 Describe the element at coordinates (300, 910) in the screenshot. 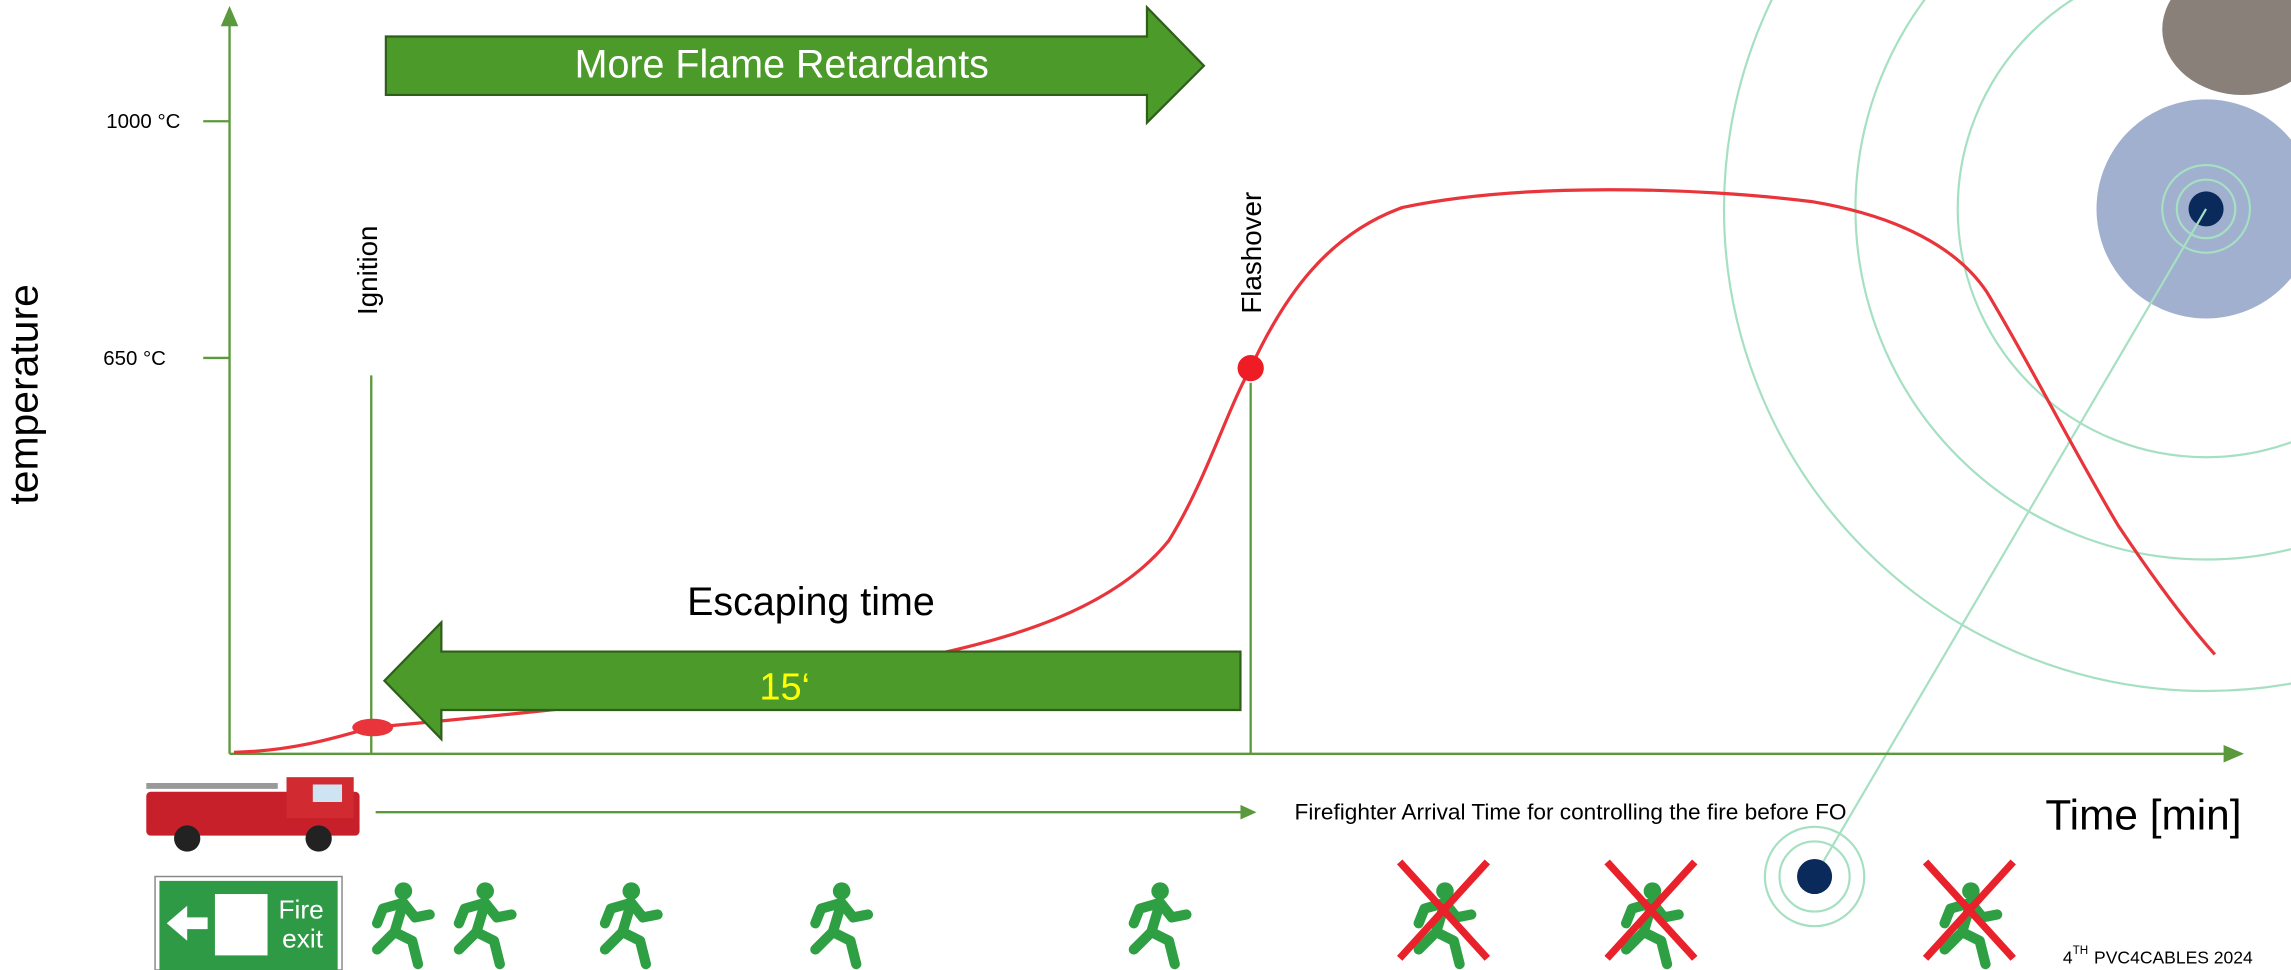

I see `sign-top: Fire` at that location.